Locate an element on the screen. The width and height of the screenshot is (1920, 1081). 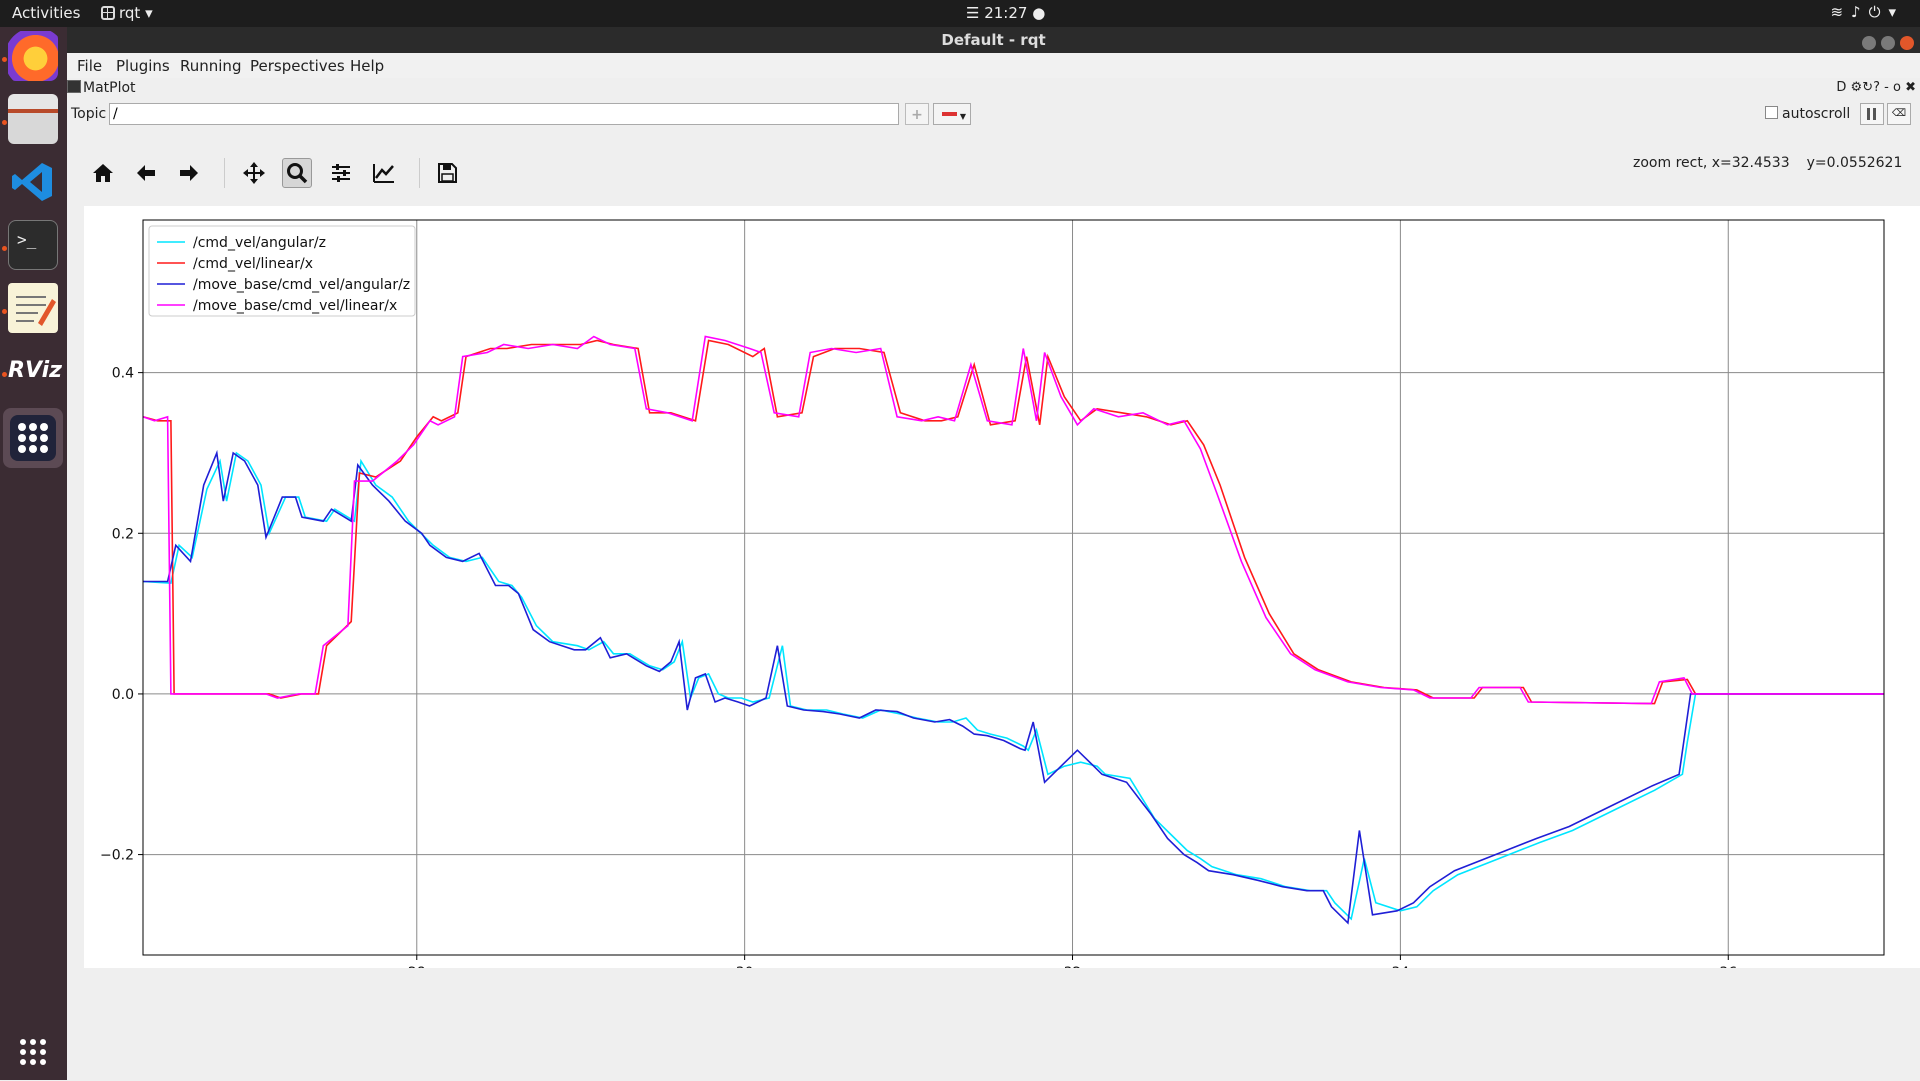
home-icon is located at coordinates (103, 173).